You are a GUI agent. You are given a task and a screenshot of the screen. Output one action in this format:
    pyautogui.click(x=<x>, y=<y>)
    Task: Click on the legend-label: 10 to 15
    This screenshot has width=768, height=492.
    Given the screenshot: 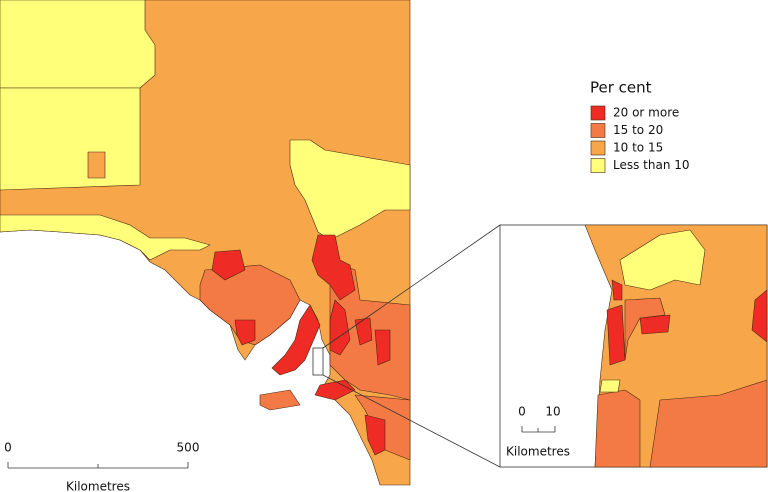 What is the action you would take?
    pyautogui.click(x=638, y=148)
    